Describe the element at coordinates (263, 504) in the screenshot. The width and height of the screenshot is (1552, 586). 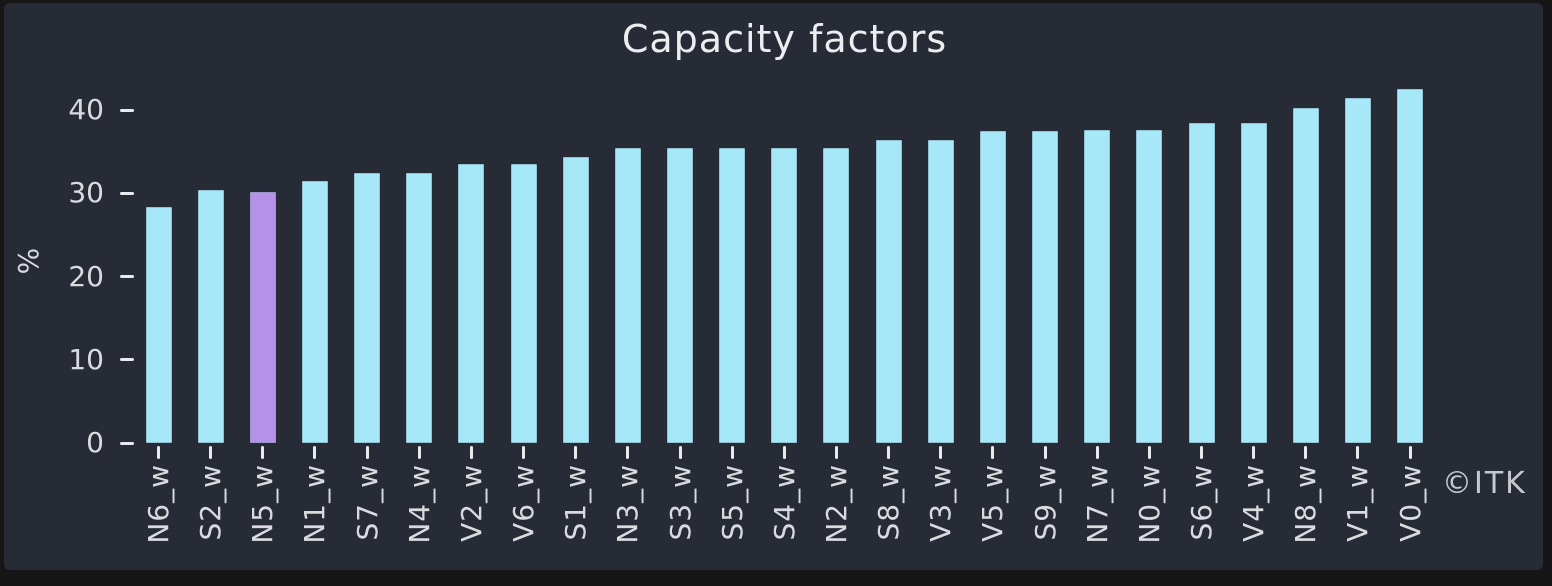
I see `x-tick-label: N5_w` at that location.